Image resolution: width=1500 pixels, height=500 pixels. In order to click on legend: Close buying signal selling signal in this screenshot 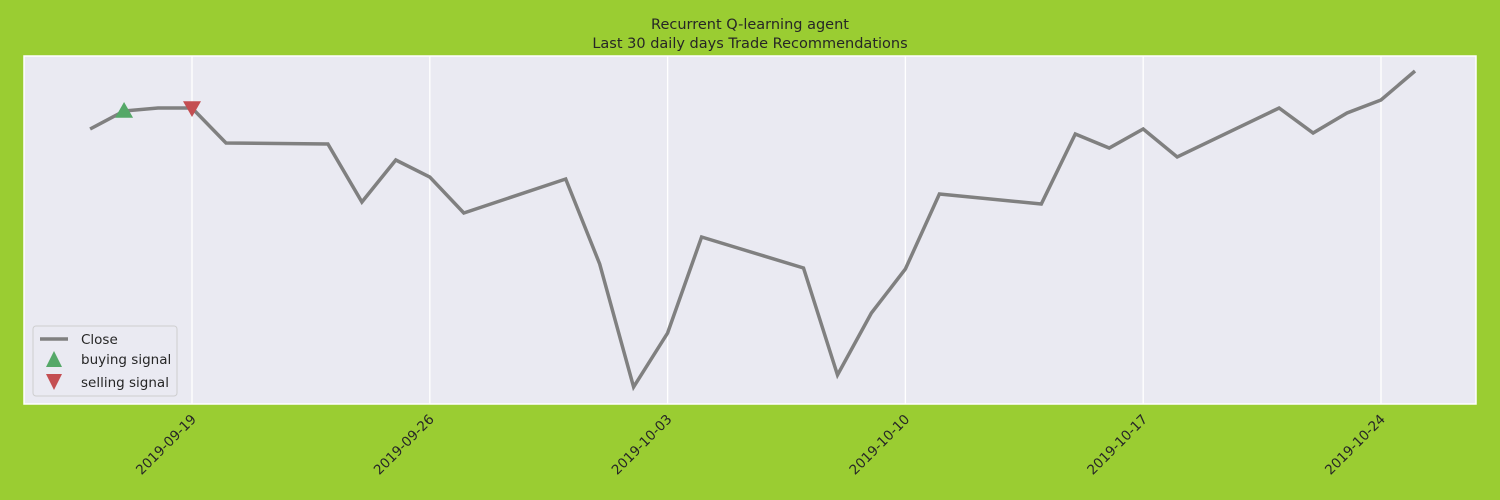, I will do `click(105, 361)`.